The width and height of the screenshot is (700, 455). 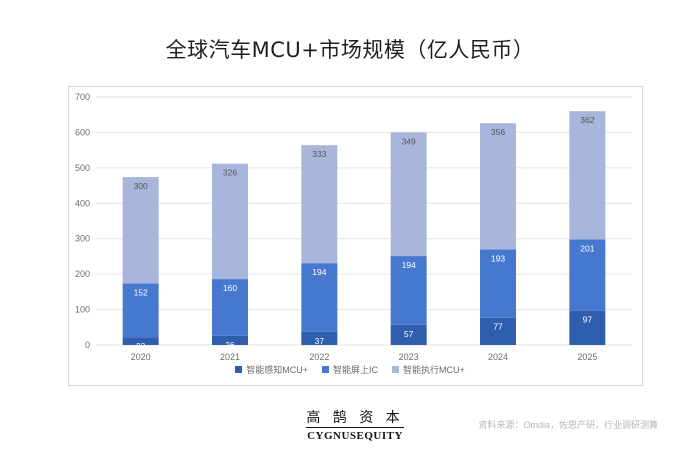 I want to click on chart-legend: 智能感知MCU+ 智能屏上IC 智能执行MCU+, so click(x=350, y=369).